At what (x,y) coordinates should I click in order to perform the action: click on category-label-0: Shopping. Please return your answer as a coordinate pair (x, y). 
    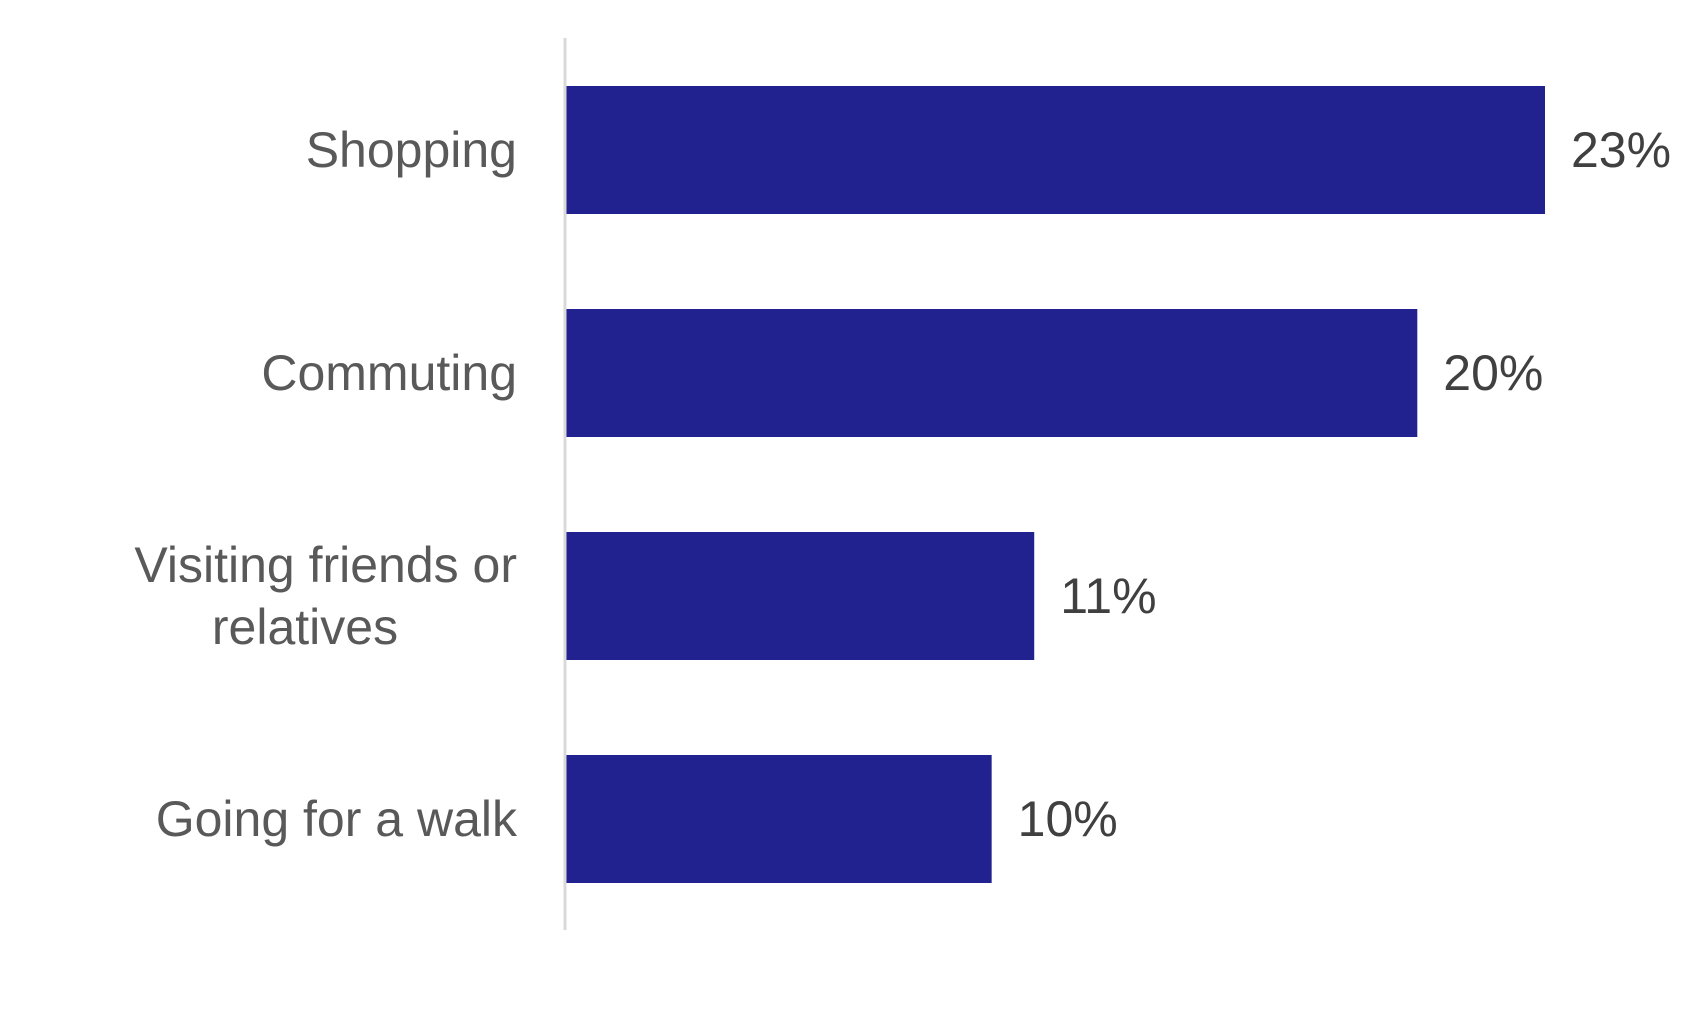
    Looking at the image, I should click on (411, 150).